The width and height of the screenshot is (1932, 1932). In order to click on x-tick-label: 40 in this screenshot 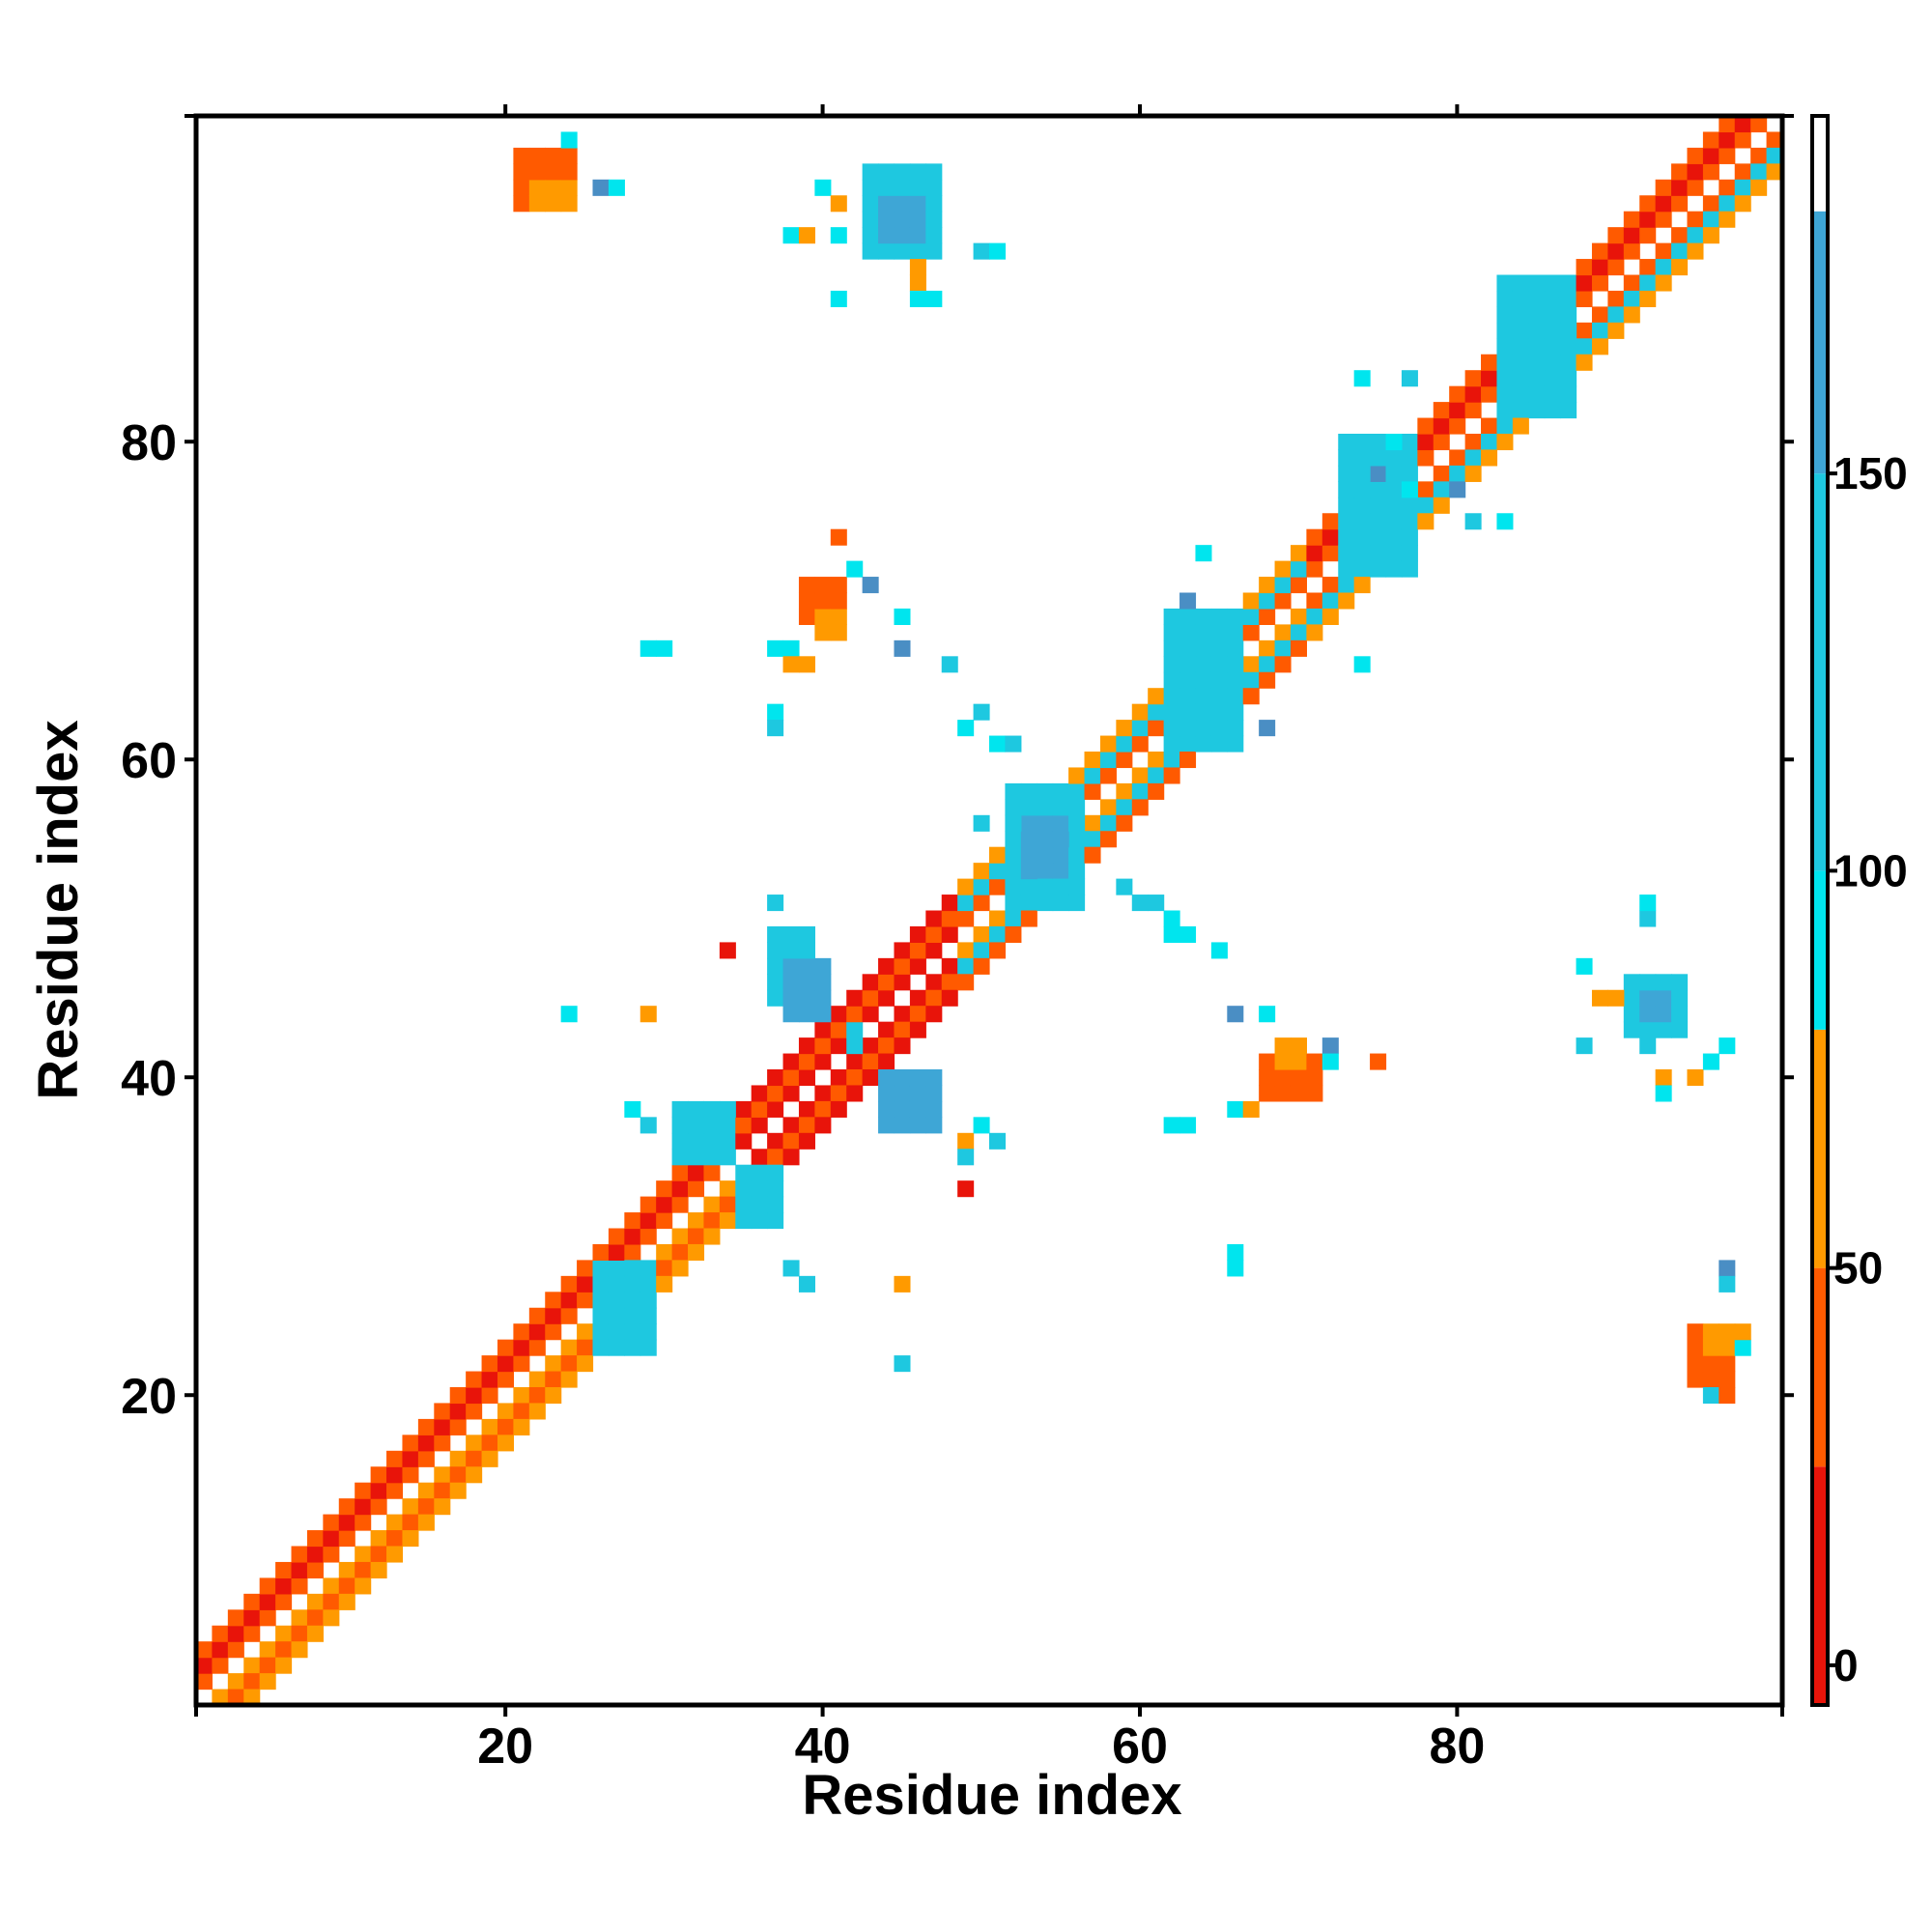, I will do `click(823, 1747)`.